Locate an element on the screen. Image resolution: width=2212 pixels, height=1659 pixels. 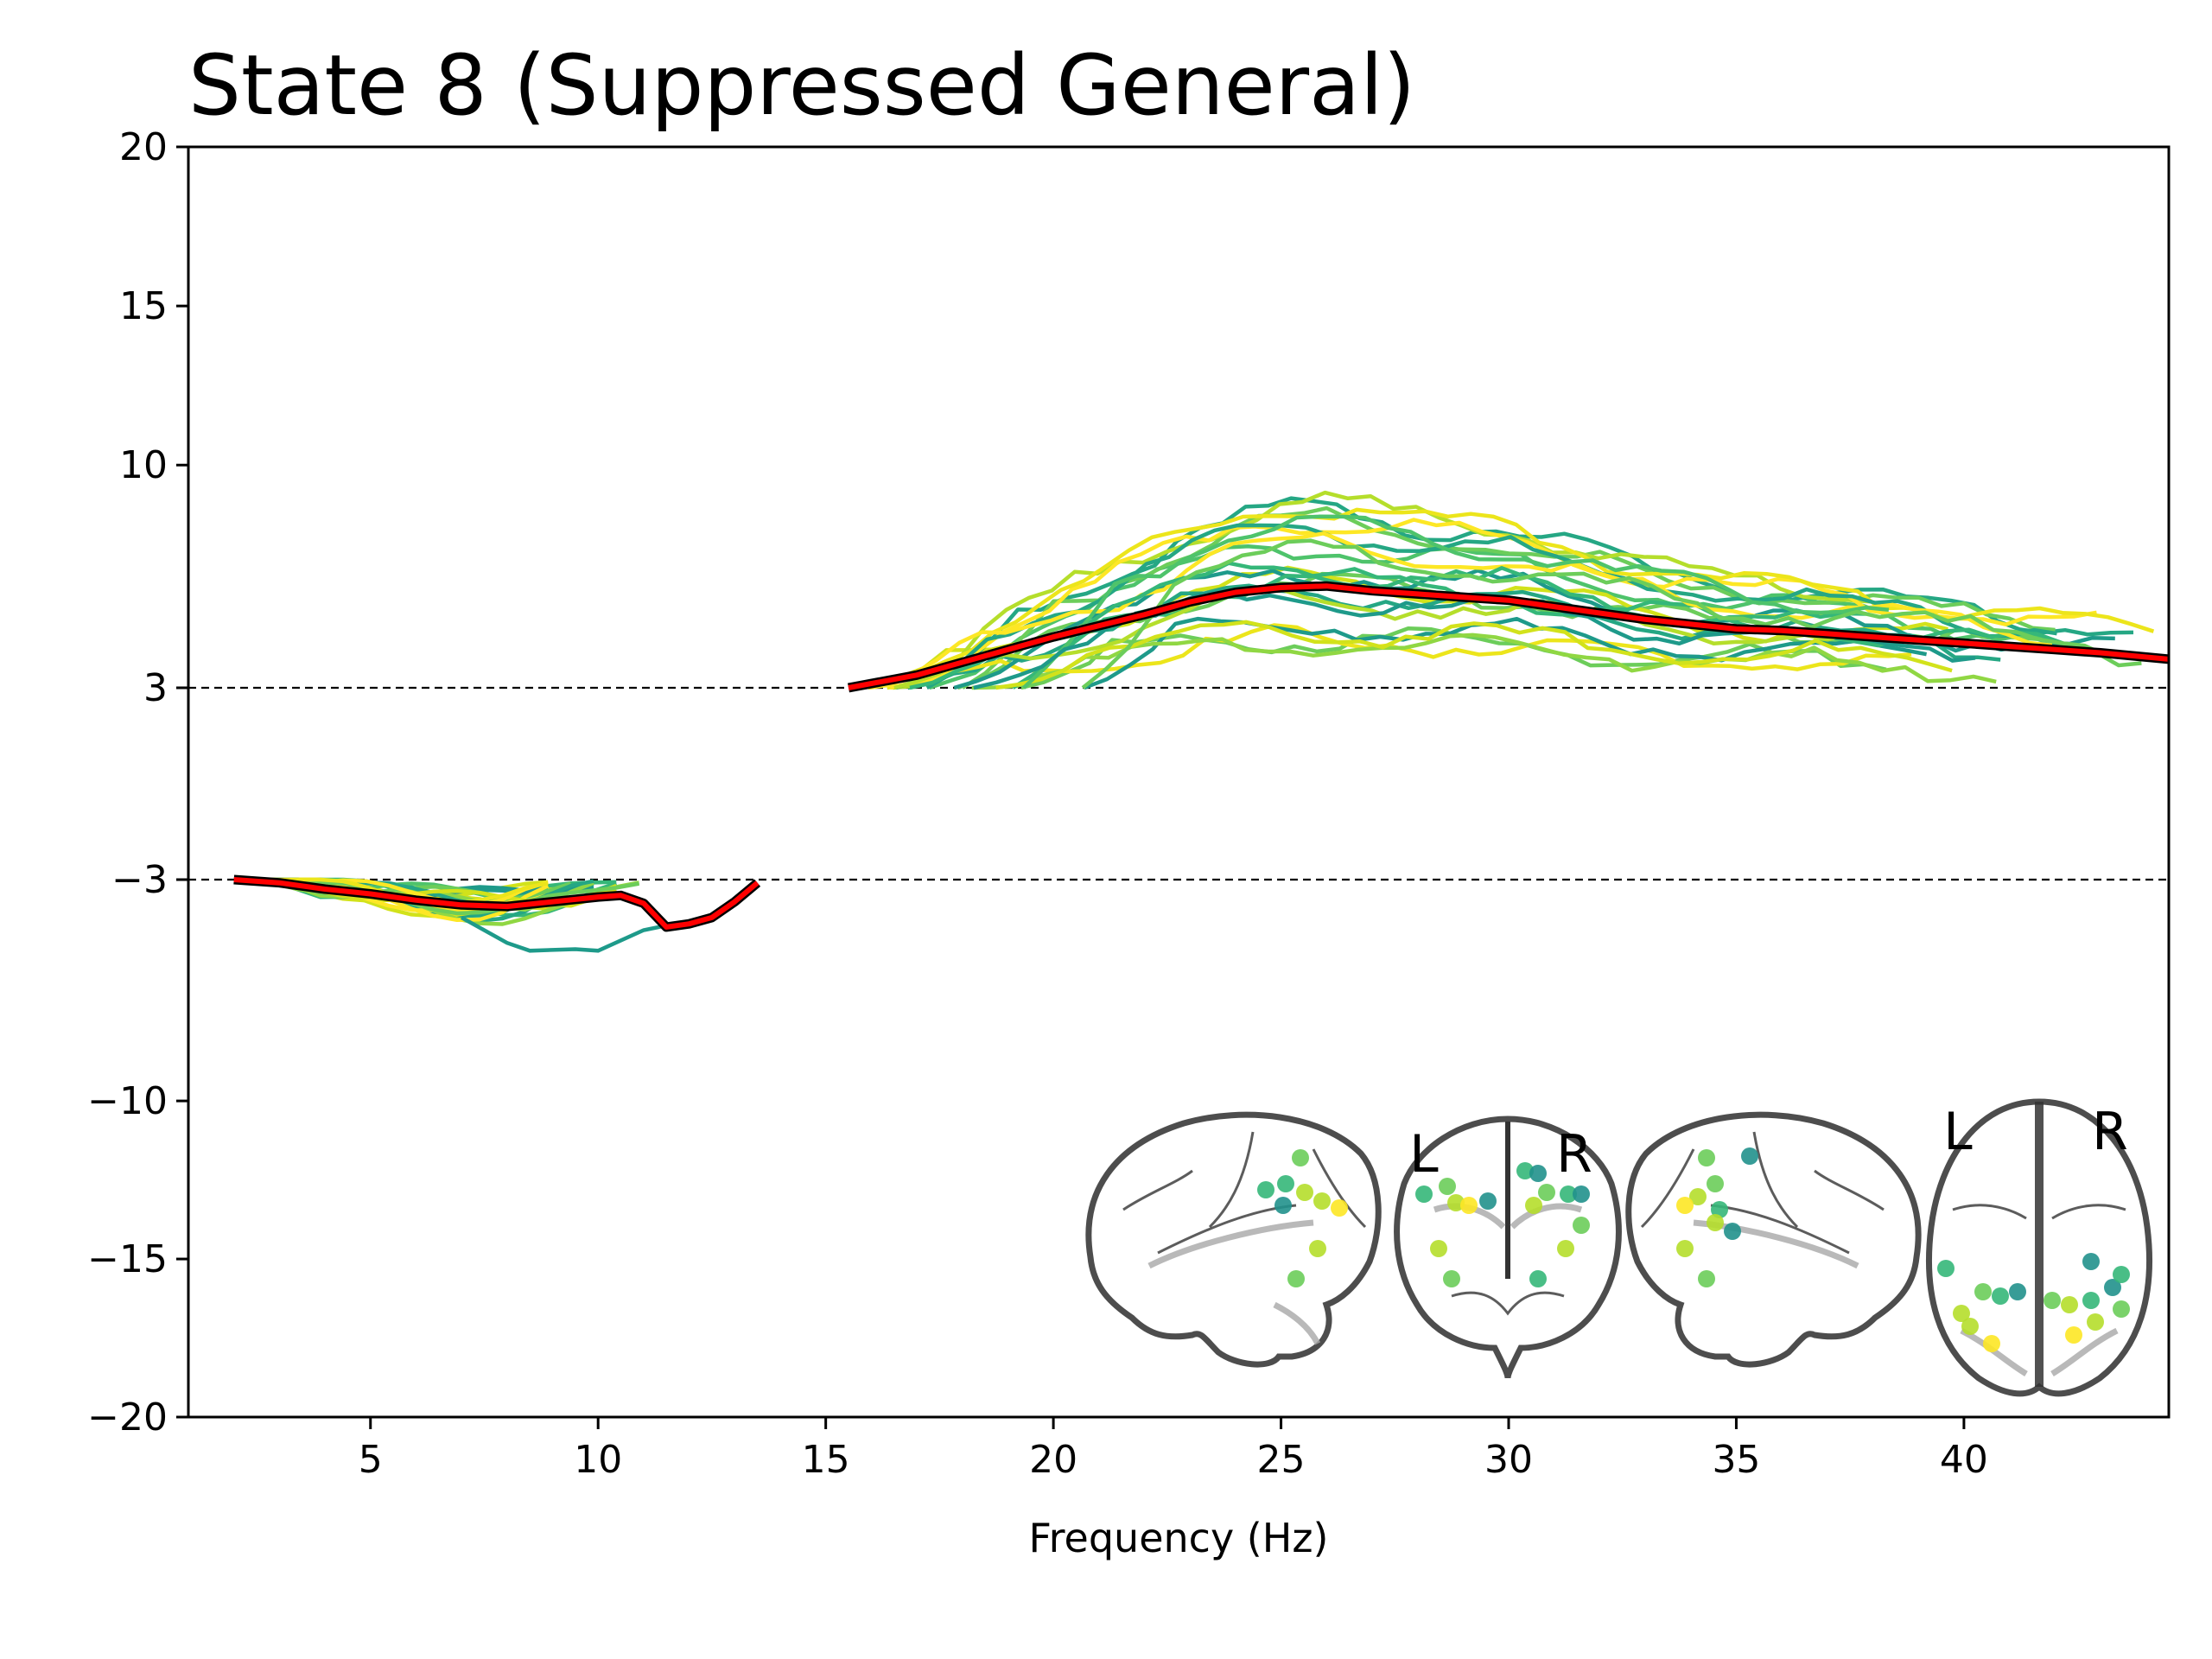
brain-left-lateral is located at coordinates (1233, 1239).